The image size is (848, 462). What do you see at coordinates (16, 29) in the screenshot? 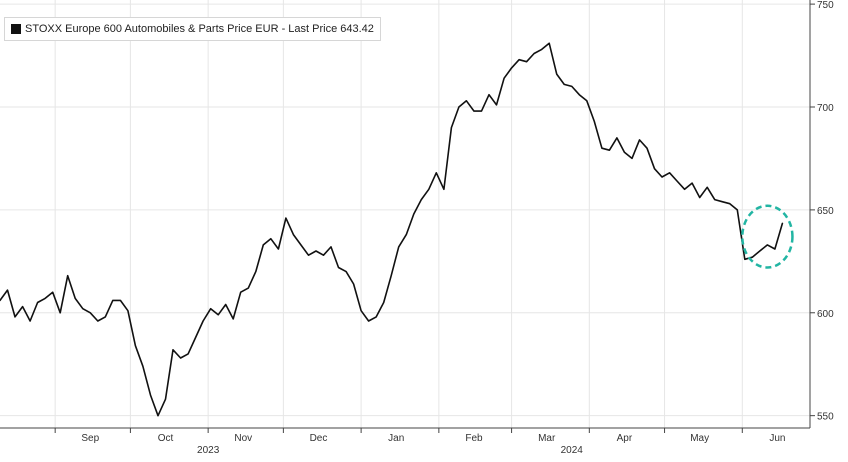
I see `legend-swatch` at bounding box center [16, 29].